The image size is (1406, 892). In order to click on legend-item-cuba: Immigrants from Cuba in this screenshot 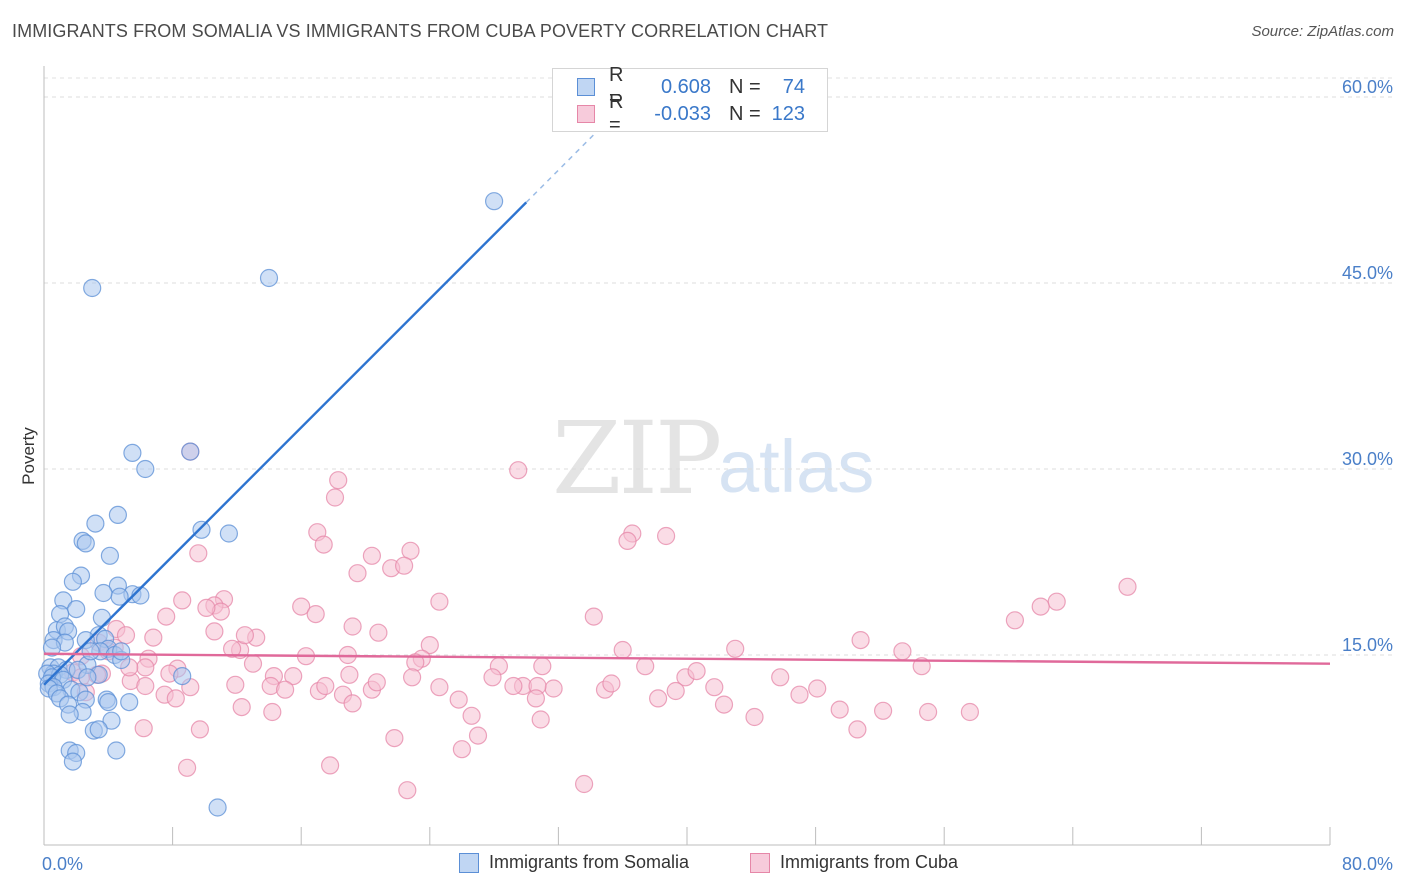, I will do `click(854, 862)`.